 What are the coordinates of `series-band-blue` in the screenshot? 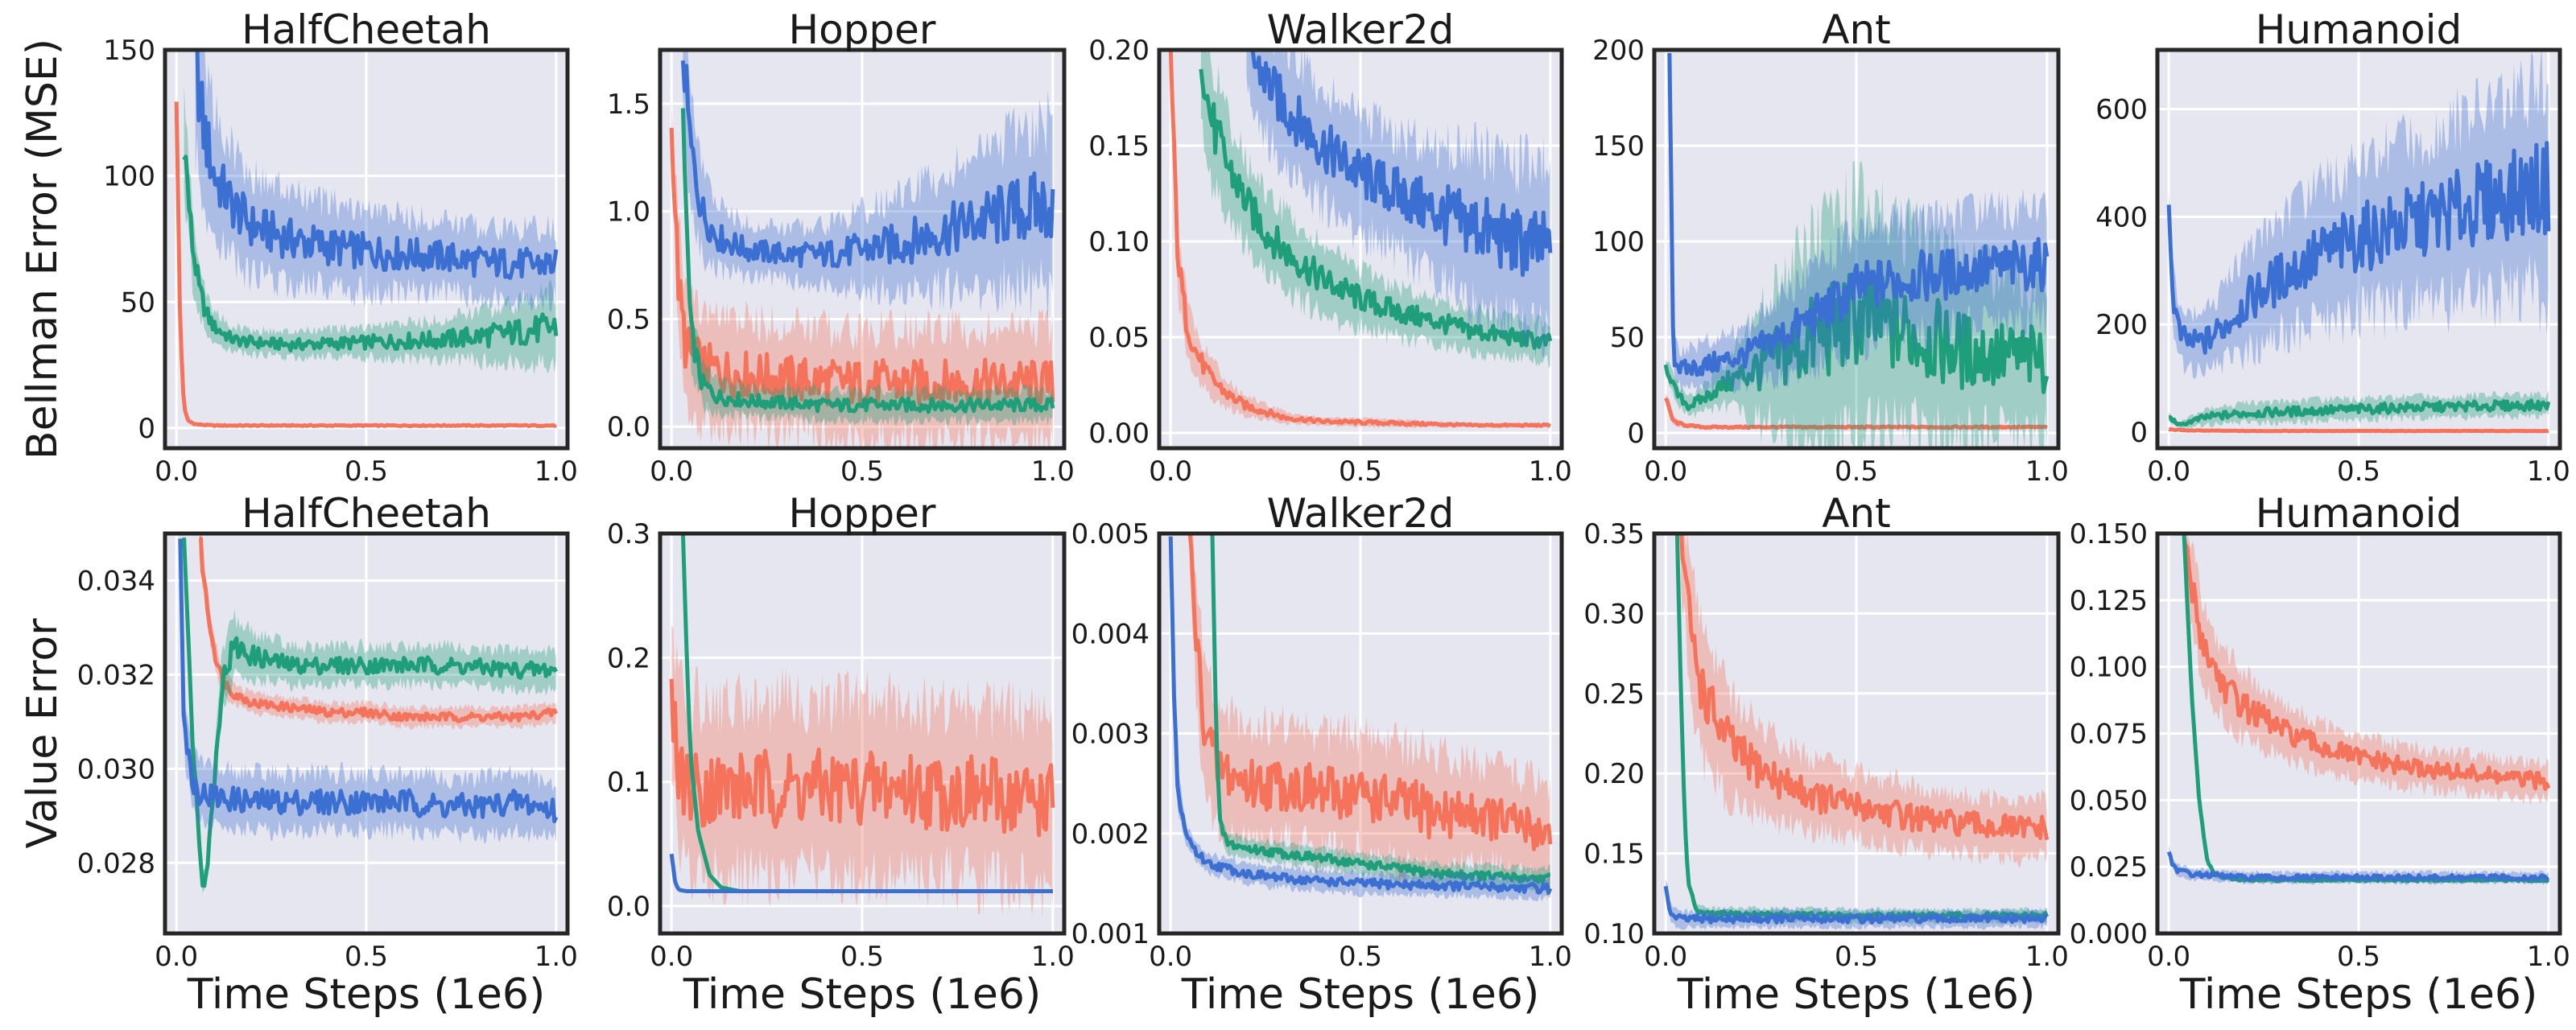 It's located at (368, 689).